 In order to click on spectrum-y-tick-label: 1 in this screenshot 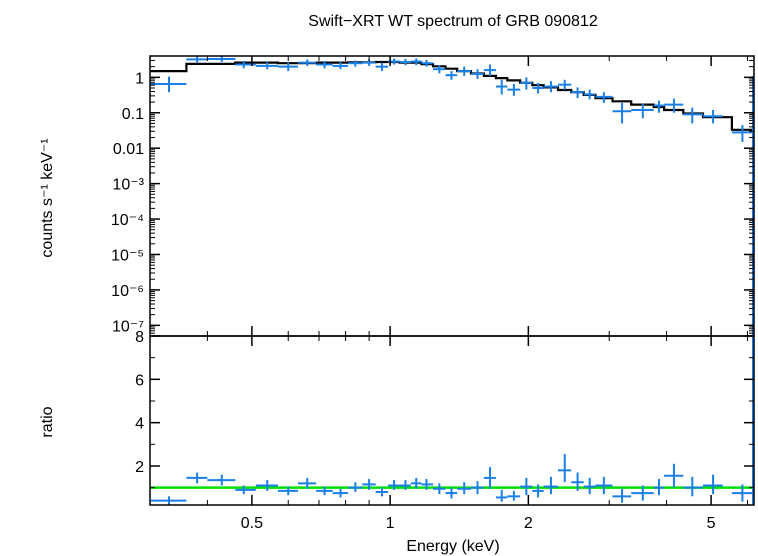, I will do `click(139, 78)`.